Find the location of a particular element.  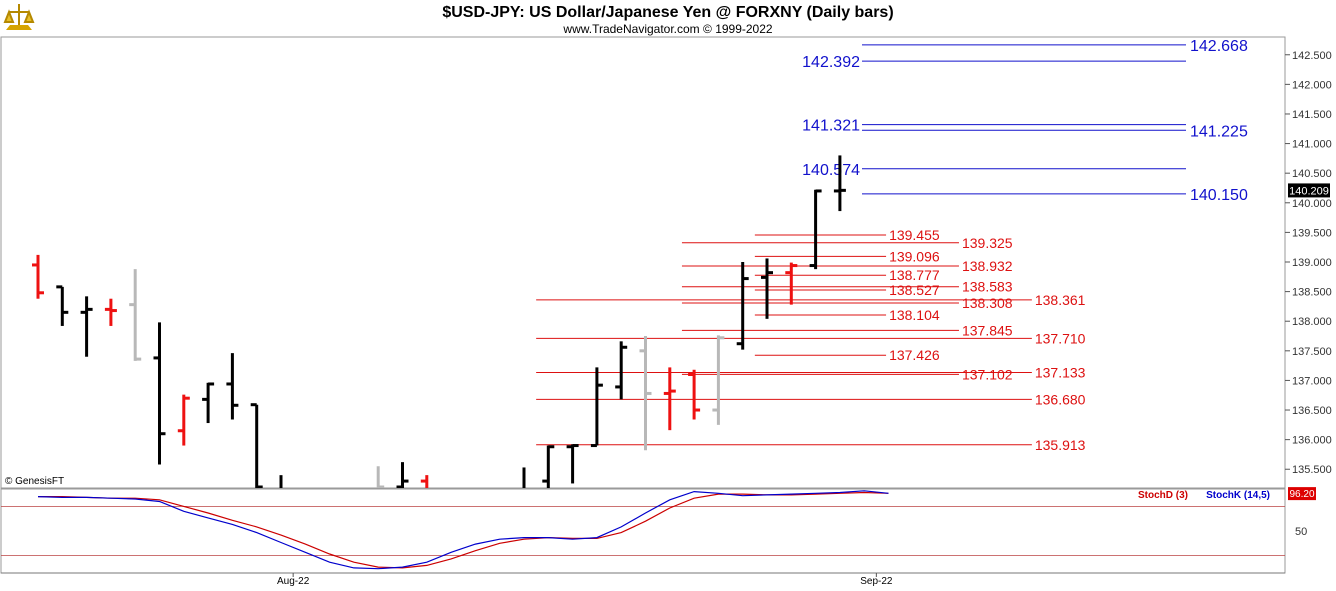

red-level-label: 138.527 is located at coordinates (914, 290).